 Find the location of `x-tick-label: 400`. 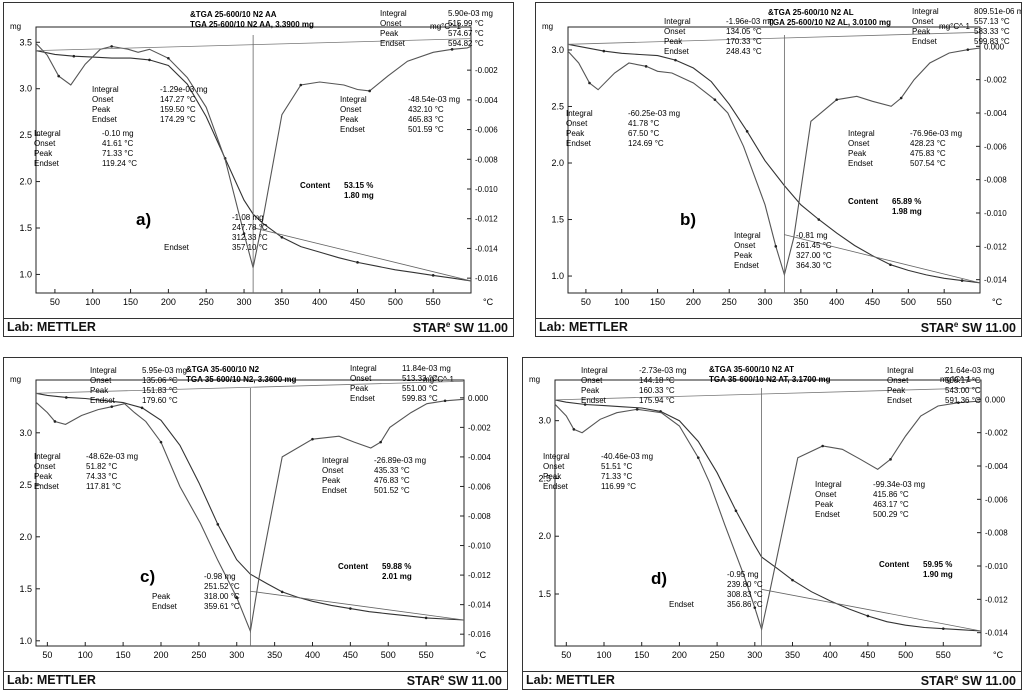

x-tick-label: 400 is located at coordinates (312, 655).